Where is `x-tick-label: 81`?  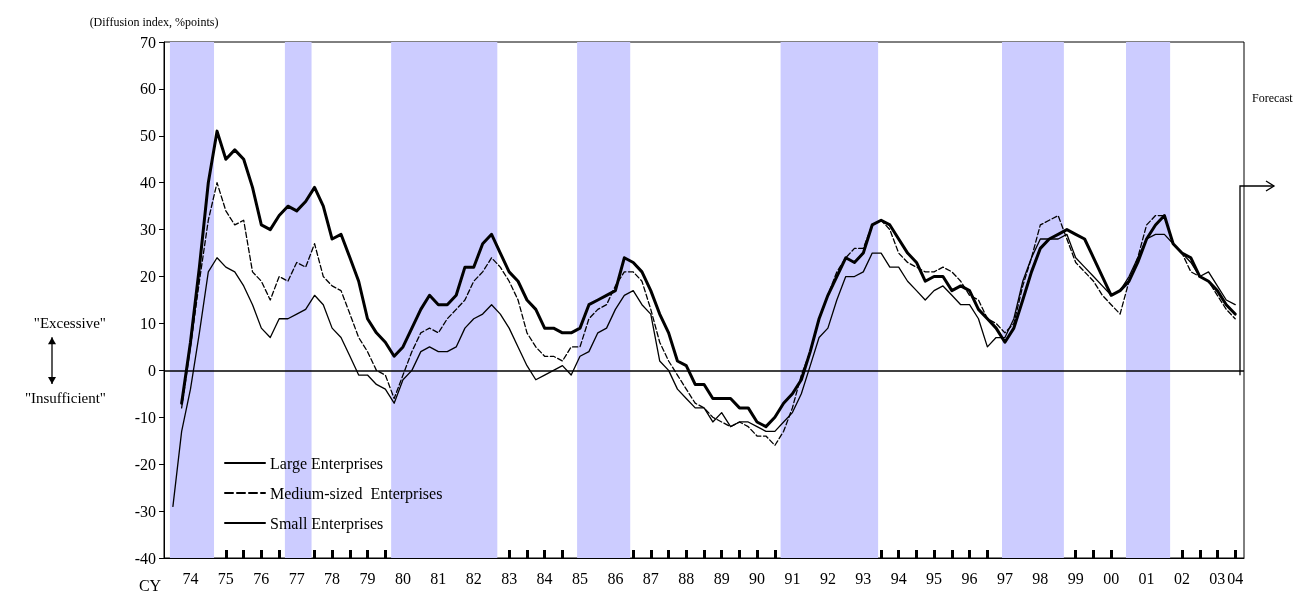
x-tick-label: 81 is located at coordinates (438, 578).